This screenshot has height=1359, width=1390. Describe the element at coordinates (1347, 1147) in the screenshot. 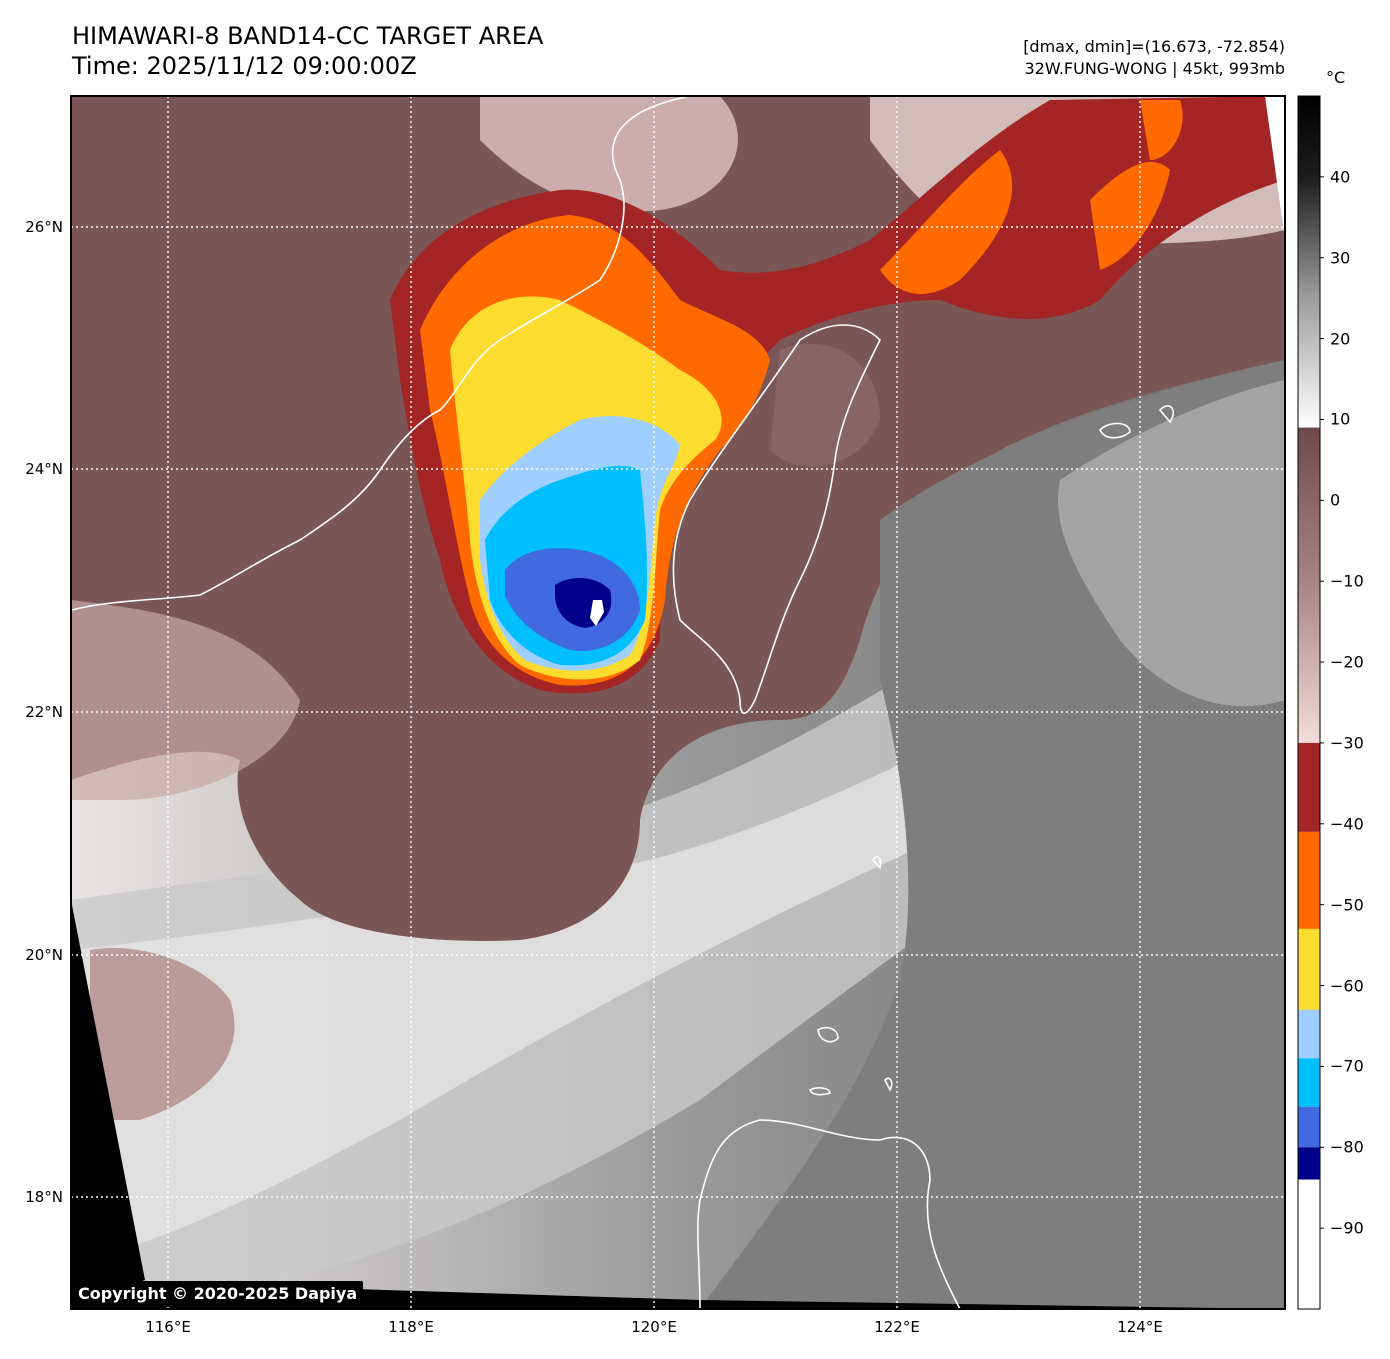

I see `colorbar-tick-label: −80` at that location.